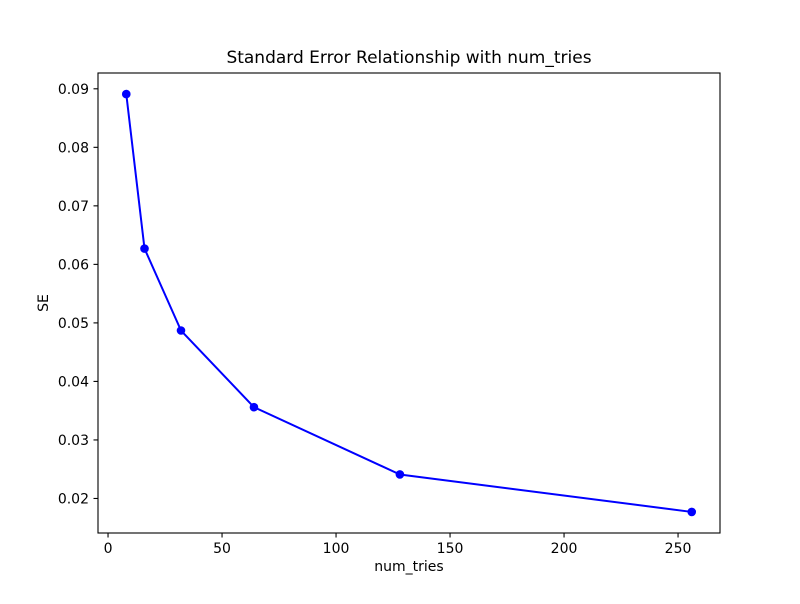 This screenshot has height=604, width=800. Describe the element at coordinates (336, 549) in the screenshot. I see `x-tick-label: 100` at that location.